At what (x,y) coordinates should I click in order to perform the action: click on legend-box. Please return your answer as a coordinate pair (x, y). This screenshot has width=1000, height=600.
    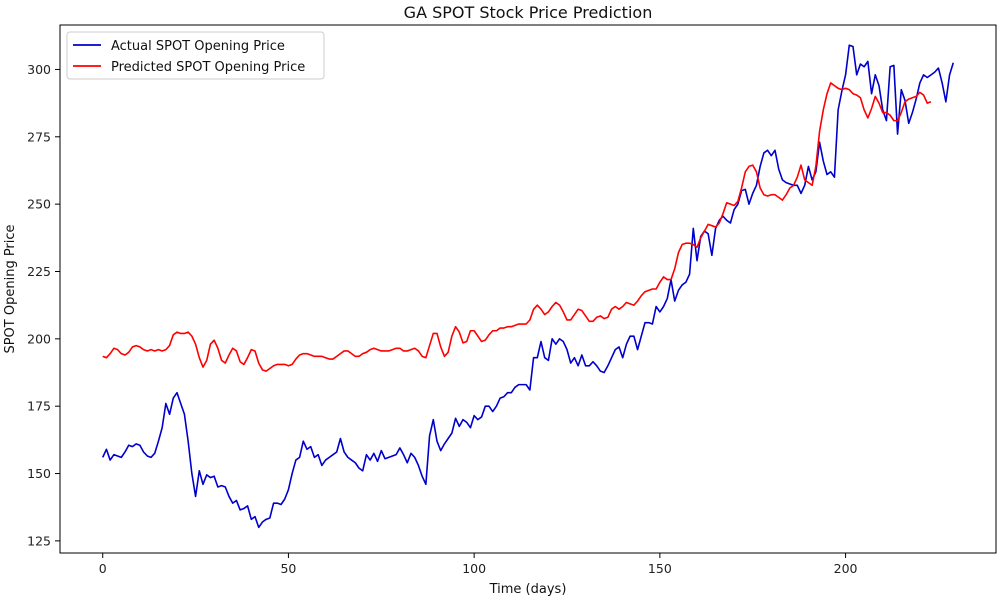
    Looking at the image, I should click on (195, 55).